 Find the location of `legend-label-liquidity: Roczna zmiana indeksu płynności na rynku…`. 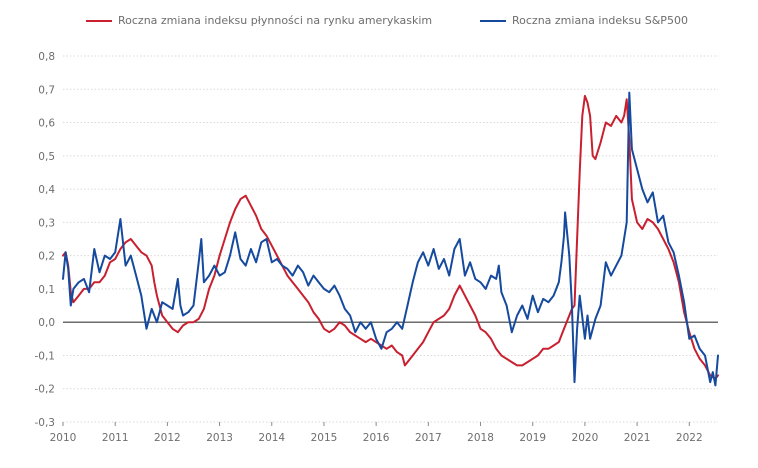

legend-label-liquidity: Roczna zmiana indeksu płynności na rynku… is located at coordinates (275, 20).